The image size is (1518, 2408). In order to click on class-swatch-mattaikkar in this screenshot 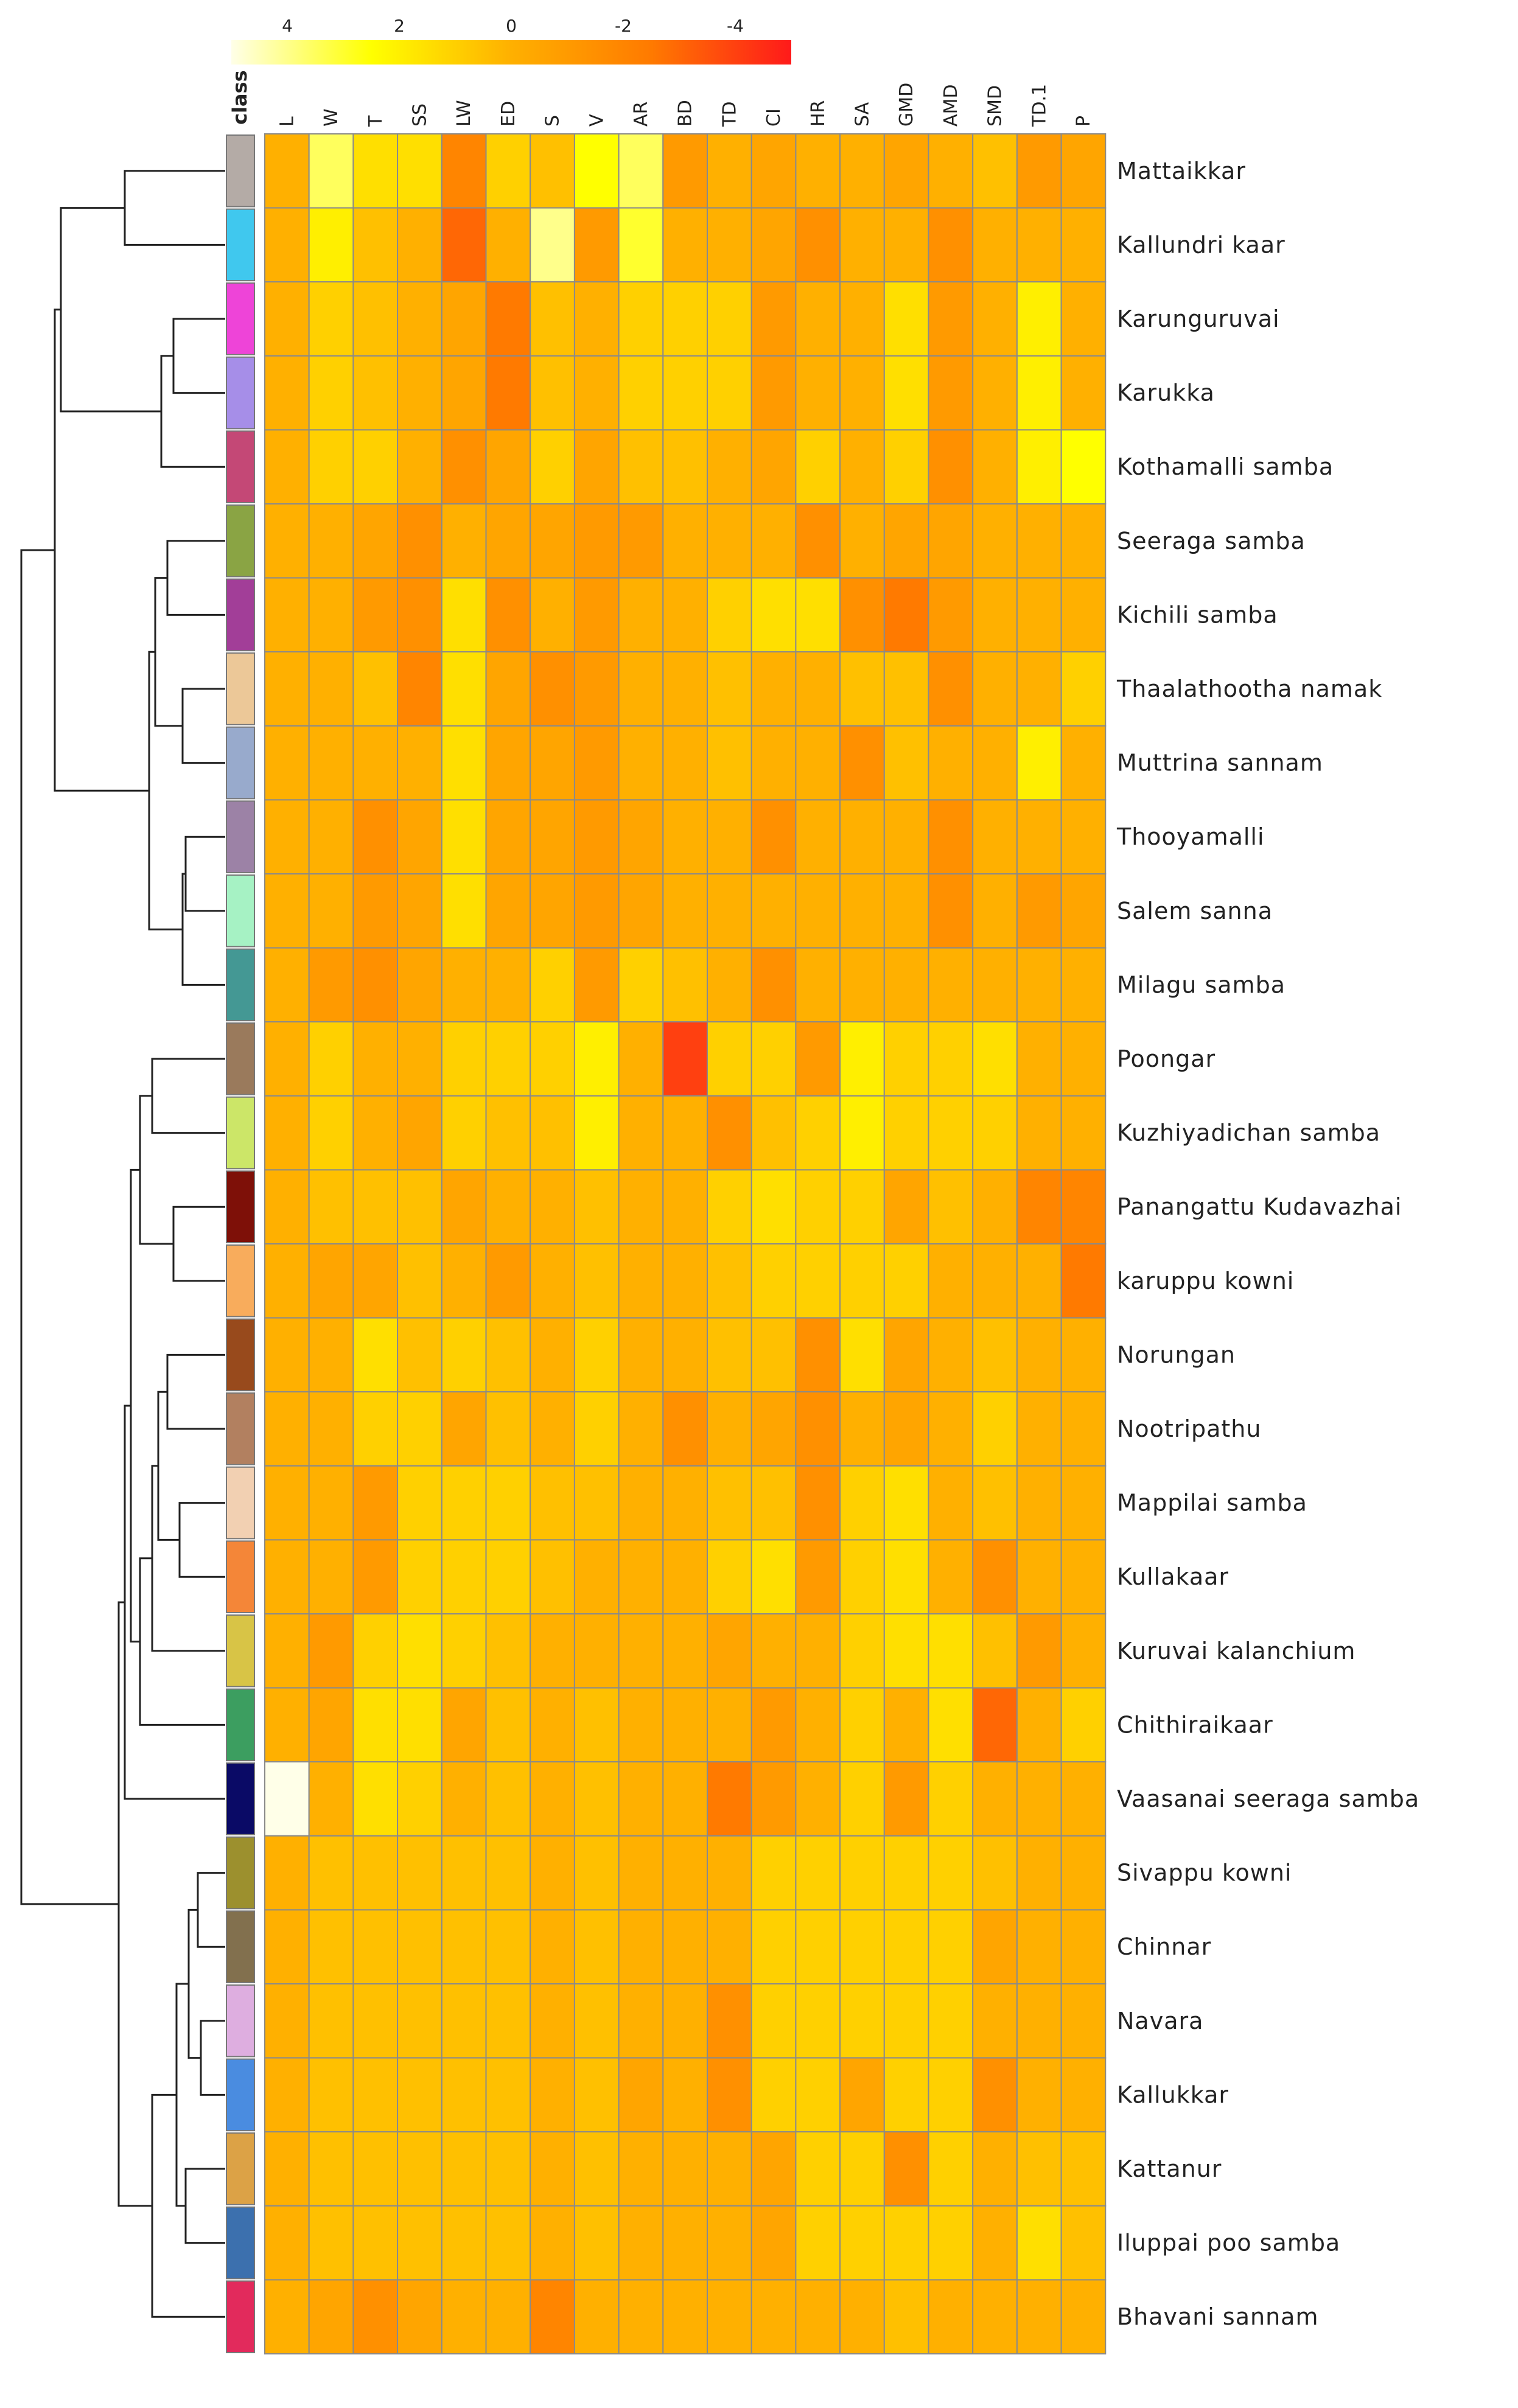, I will do `click(240, 171)`.